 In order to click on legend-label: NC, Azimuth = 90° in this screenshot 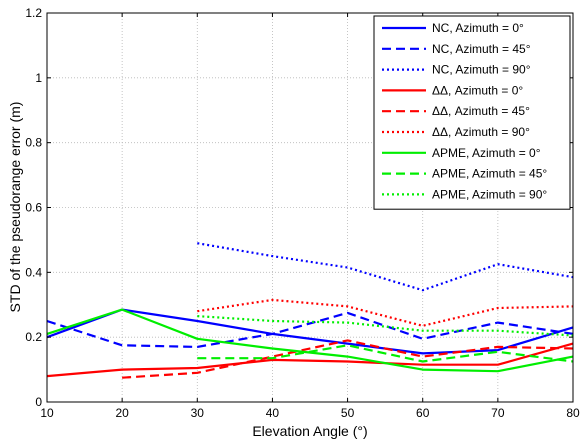, I will do `click(481, 70)`.